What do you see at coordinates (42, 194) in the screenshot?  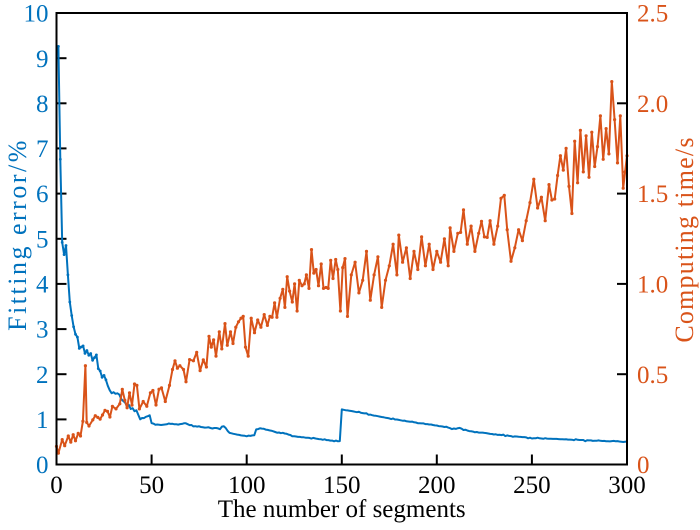 I see `svg-text: 6` at bounding box center [42, 194].